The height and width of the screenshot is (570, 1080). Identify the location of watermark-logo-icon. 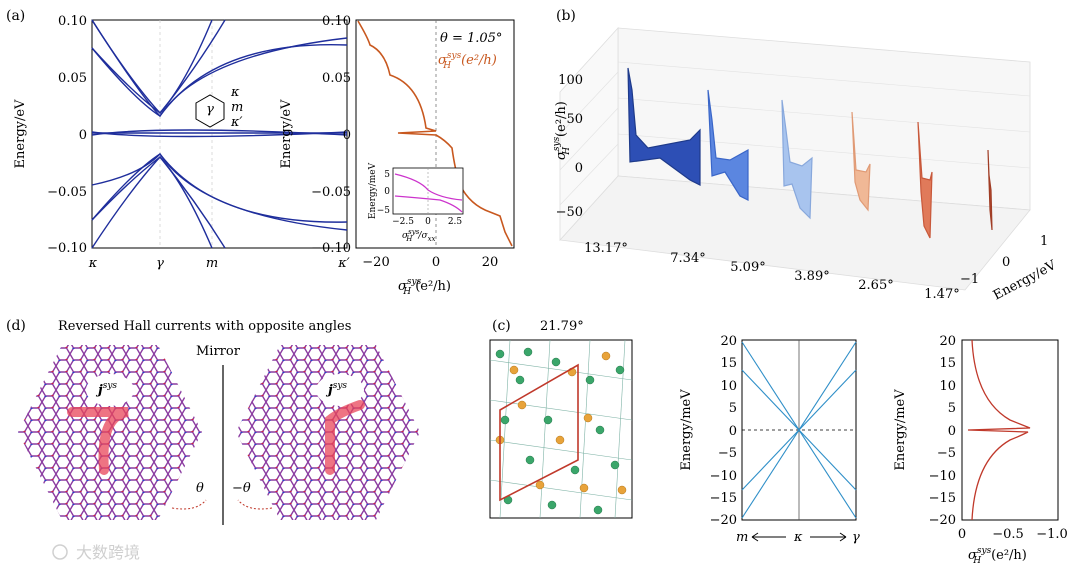
(60, 552).